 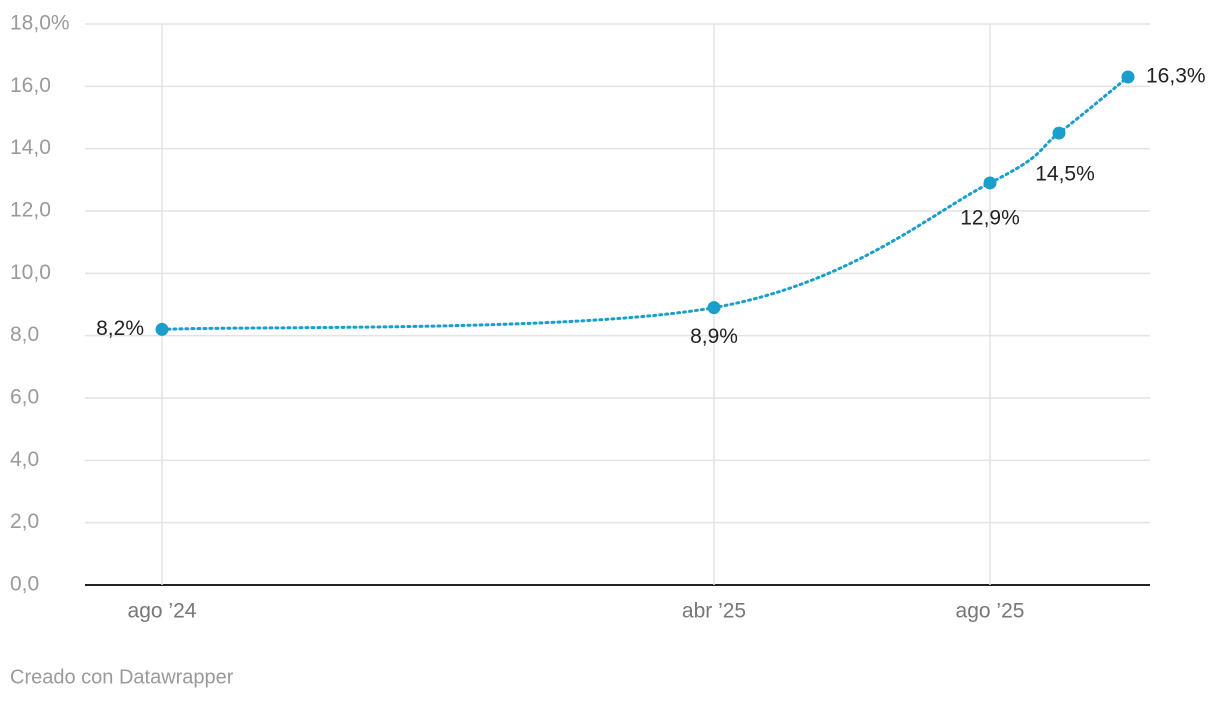 I want to click on y-tick-label: 10,0, so click(x=30, y=272).